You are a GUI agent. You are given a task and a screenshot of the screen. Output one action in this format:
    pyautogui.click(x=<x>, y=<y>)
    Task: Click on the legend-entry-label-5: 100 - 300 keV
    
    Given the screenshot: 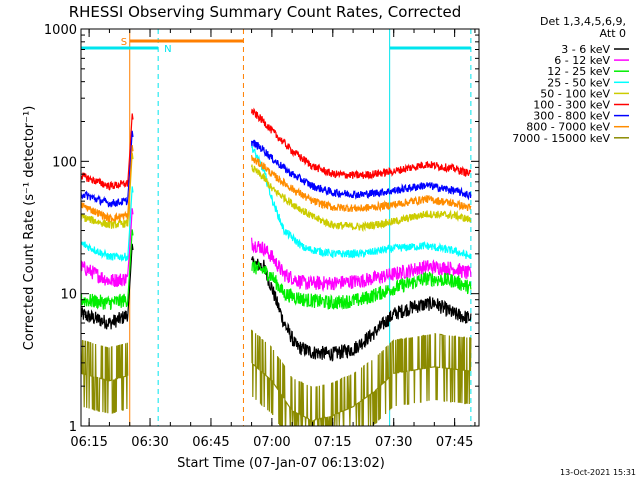 What is the action you would take?
    pyautogui.click(x=571, y=105)
    